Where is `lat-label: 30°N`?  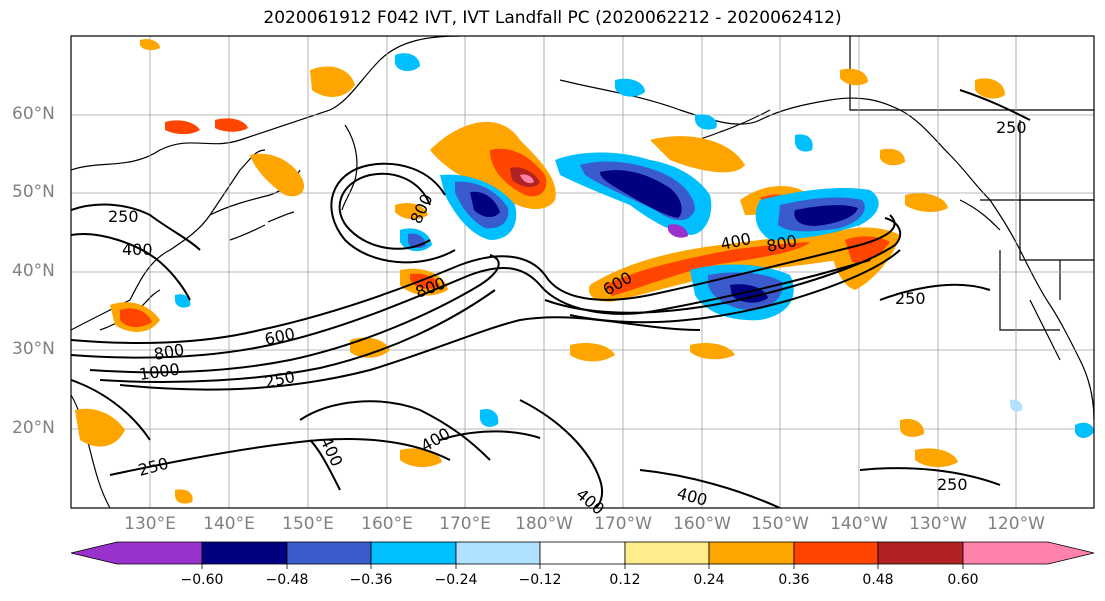 lat-label: 30°N is located at coordinates (33, 349).